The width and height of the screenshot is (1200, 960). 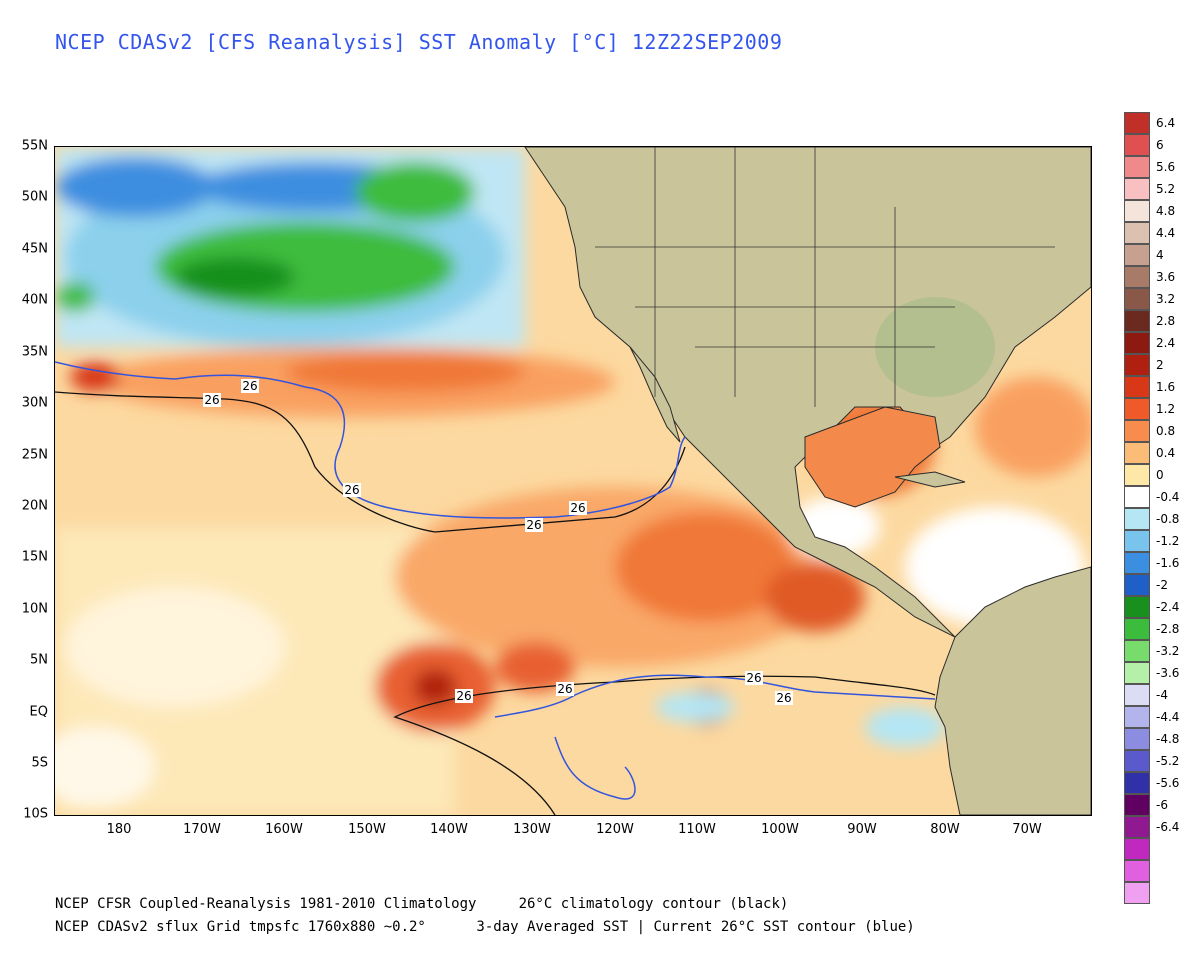 I want to click on lat-label: 35N, so click(x=34, y=352).